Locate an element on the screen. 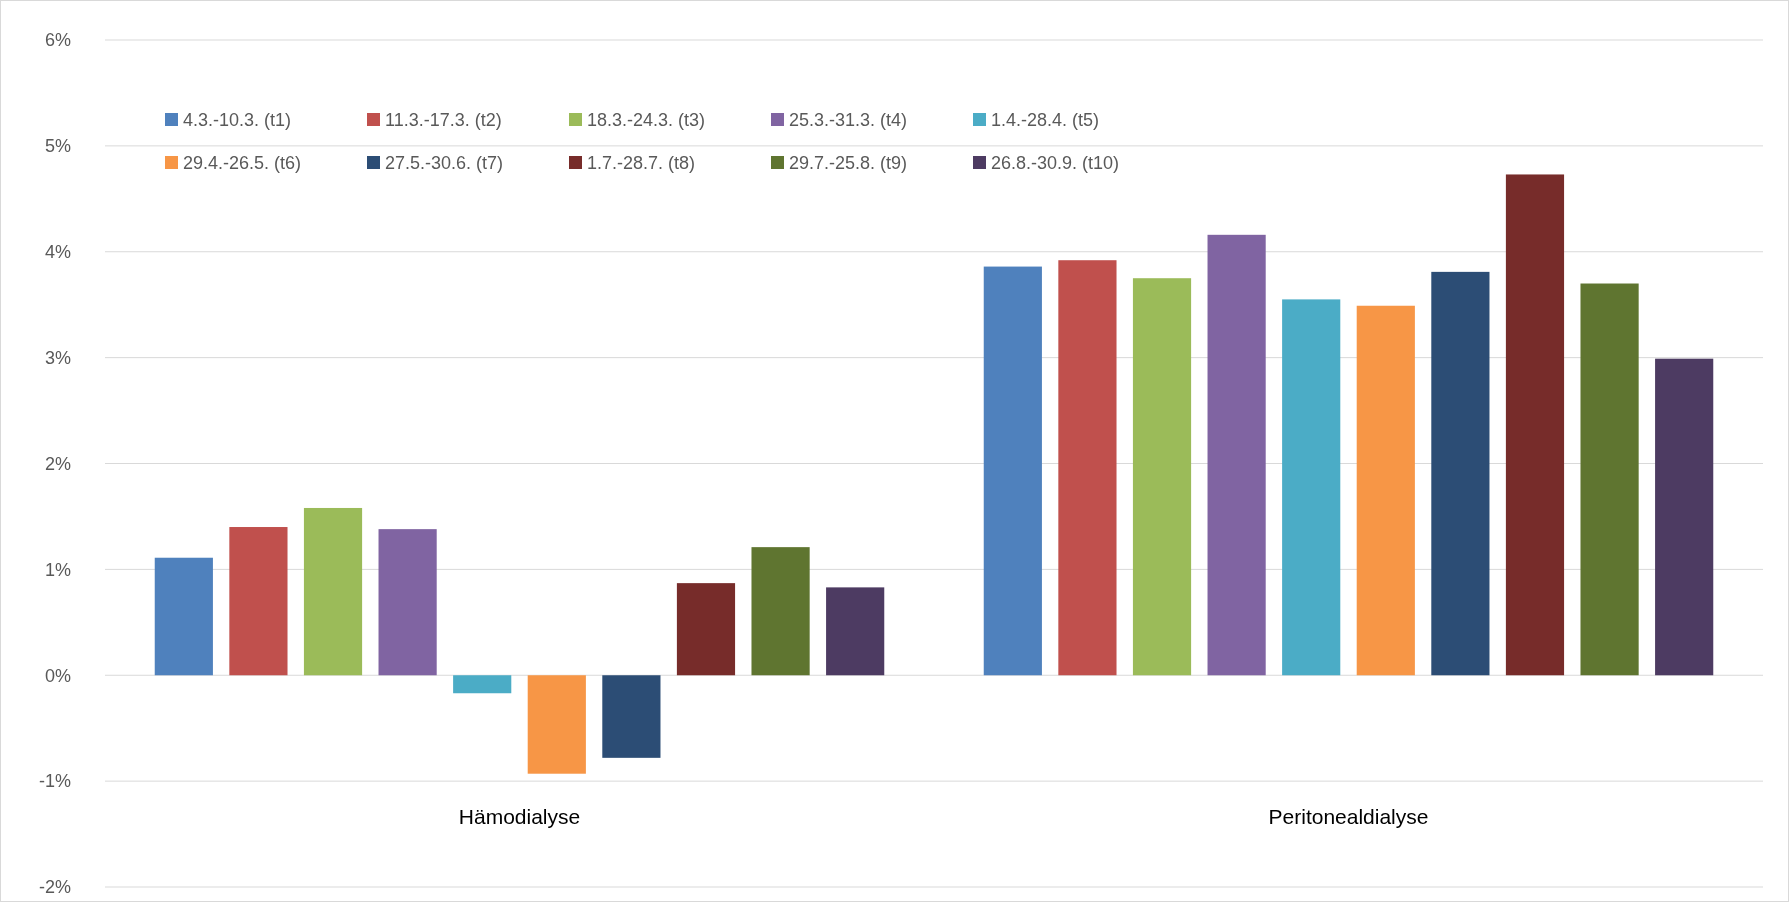 Image resolution: width=1789 pixels, height=902 pixels. y-tick-label: 6% is located at coordinates (57, 40).